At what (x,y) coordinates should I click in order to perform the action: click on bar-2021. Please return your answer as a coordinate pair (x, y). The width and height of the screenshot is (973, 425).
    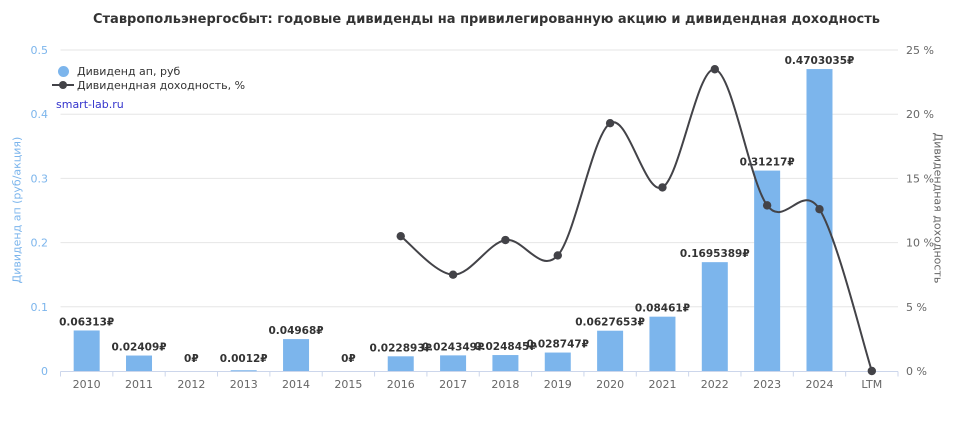
    Looking at the image, I should click on (662, 343).